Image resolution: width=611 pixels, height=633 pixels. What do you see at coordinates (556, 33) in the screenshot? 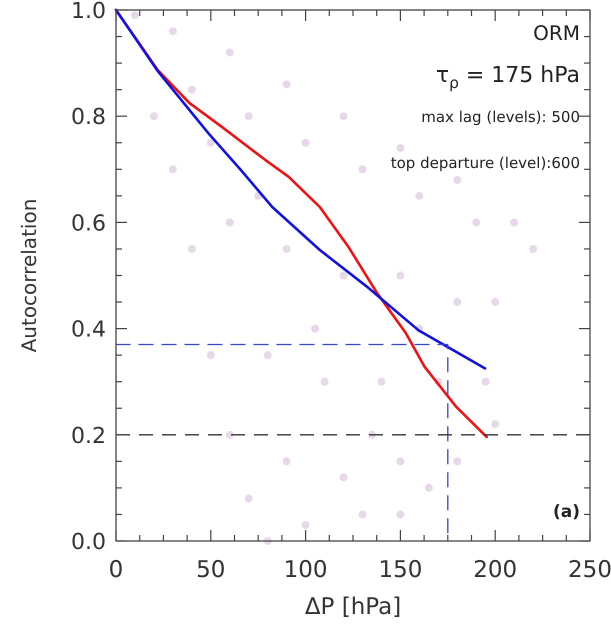
I see `annotation: ORM` at bounding box center [556, 33].